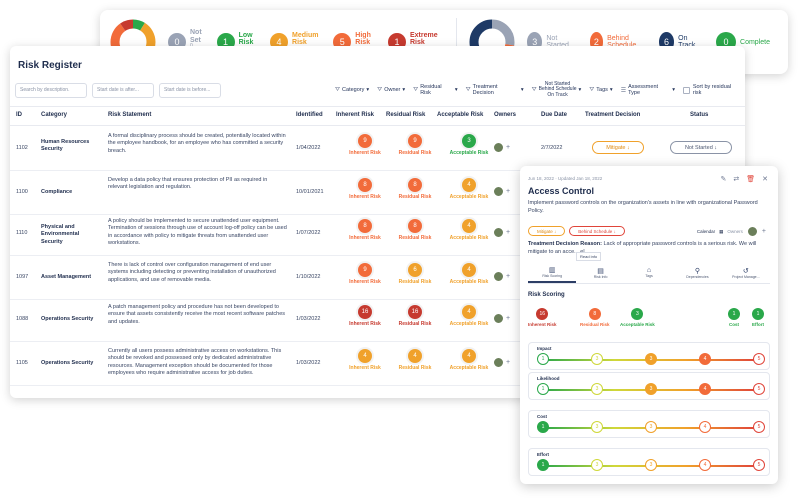  I want to click on owners-cell: +, so click(501, 191).